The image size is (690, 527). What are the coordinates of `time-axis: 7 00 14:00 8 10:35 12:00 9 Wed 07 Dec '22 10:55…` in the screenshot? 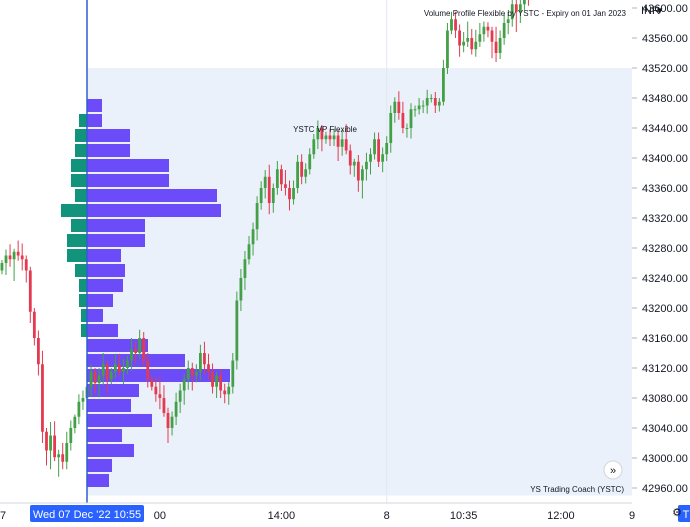 It's located at (345, 512).